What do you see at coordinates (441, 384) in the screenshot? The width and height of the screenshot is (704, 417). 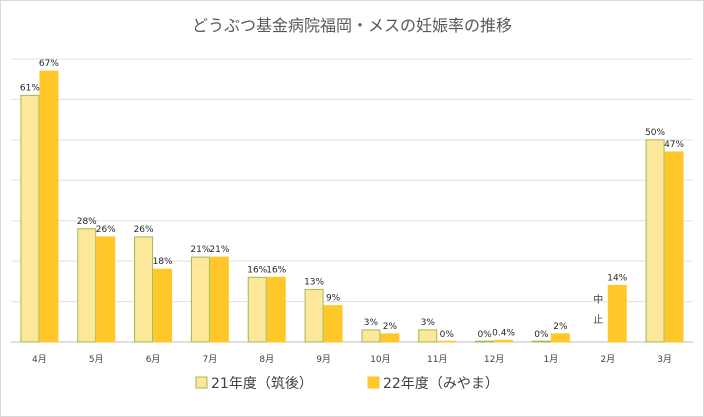 I see `legend-label: 22年度（みやま）` at bounding box center [441, 384].